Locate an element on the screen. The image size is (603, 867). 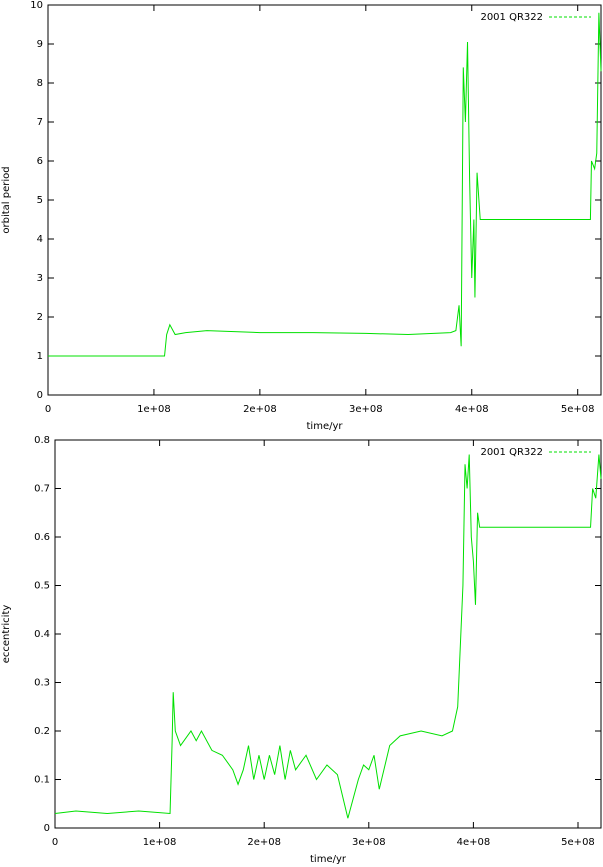
y-tick-label: 0.6 is located at coordinates (42, 537).